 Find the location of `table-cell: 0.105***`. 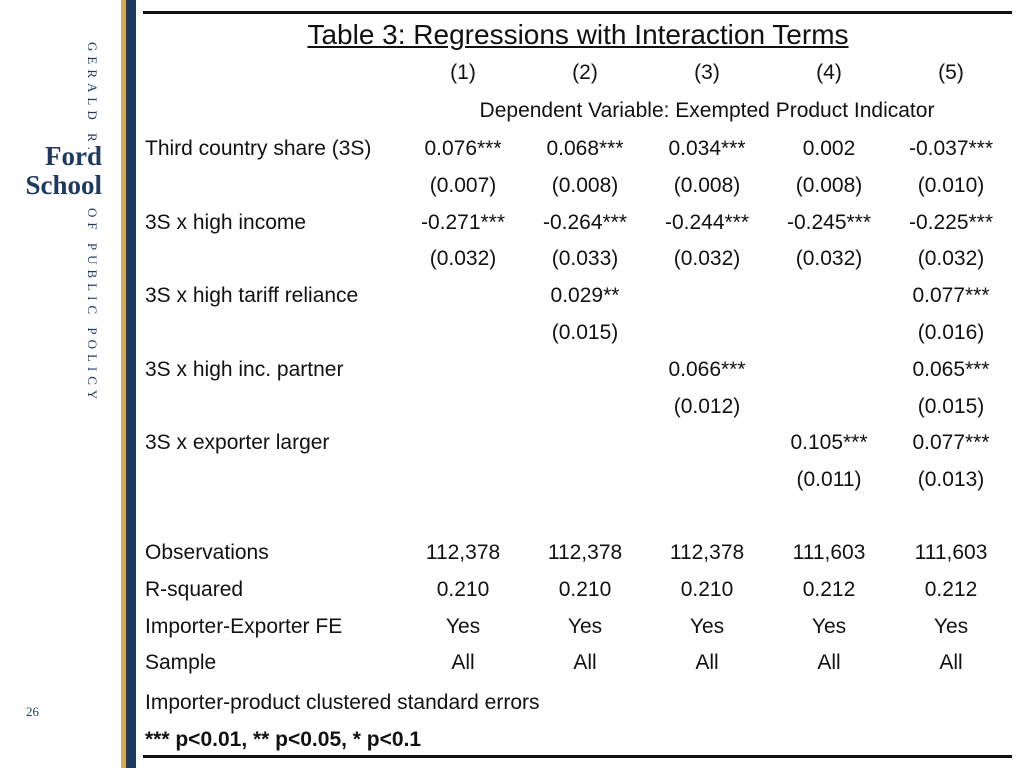

table-cell: 0.105*** is located at coordinates (829, 443).